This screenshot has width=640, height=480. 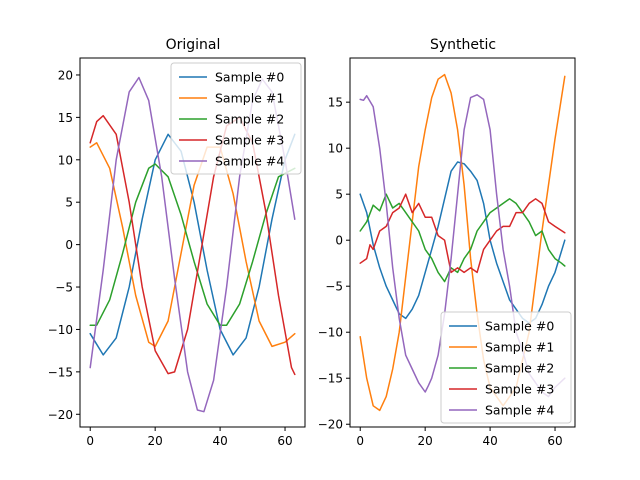 What do you see at coordinates (335, 149) in the screenshot?
I see `synthetic-y-tick-label: 10` at bounding box center [335, 149].